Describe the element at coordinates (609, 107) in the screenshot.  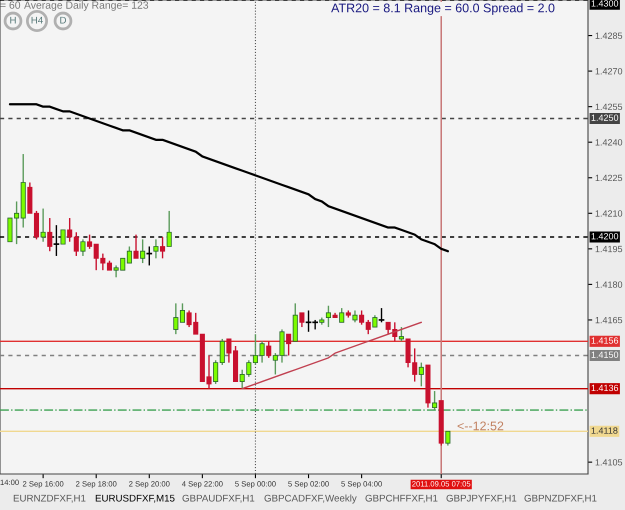
I see `y-tick-label: 1.4255` at that location.